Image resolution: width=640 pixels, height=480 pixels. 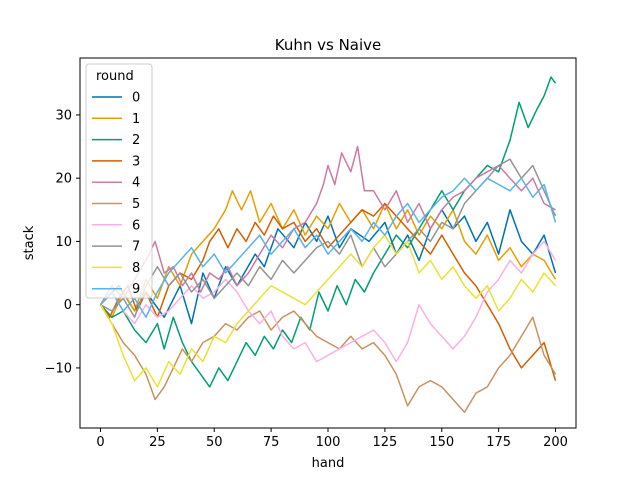 What do you see at coordinates (136, 98) in the screenshot?
I see `legend-label-0: 0` at bounding box center [136, 98].